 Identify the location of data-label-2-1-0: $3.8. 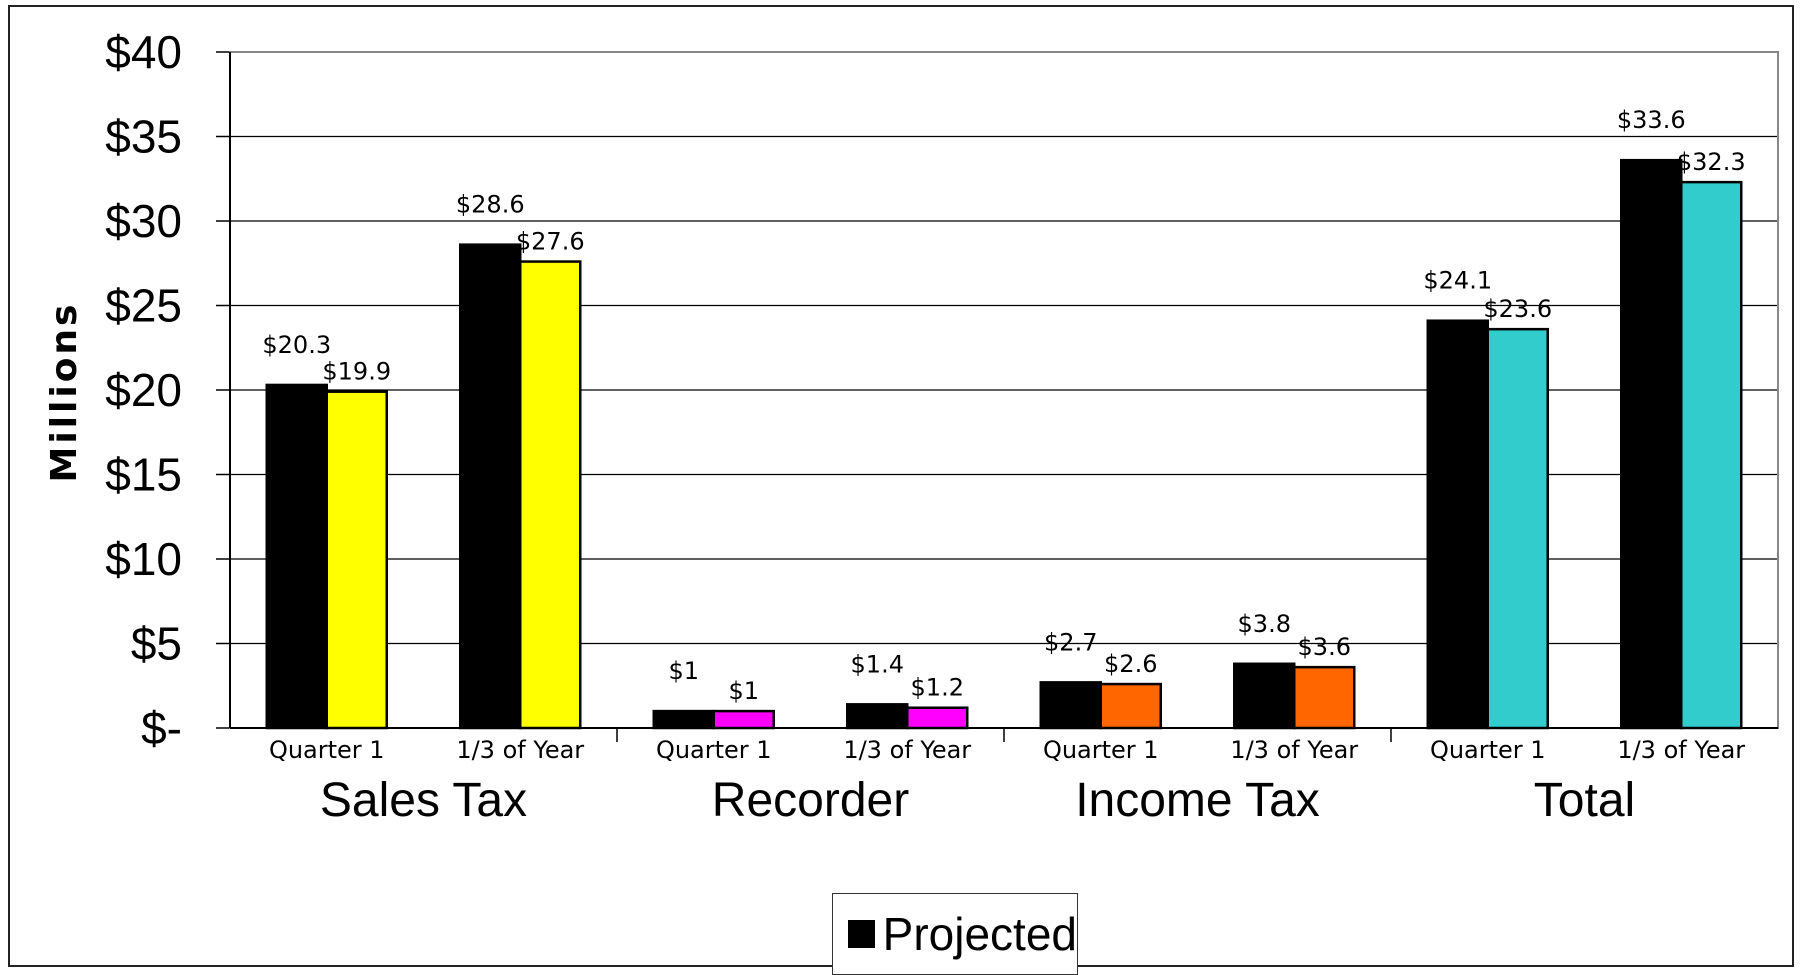
(1264, 624).